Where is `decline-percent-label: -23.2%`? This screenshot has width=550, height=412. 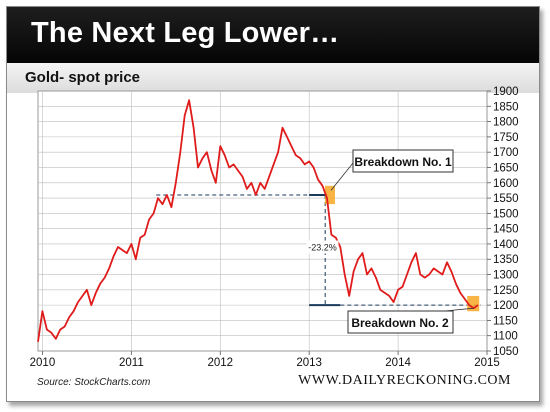 decline-percent-label: -23.2% is located at coordinates (322, 248).